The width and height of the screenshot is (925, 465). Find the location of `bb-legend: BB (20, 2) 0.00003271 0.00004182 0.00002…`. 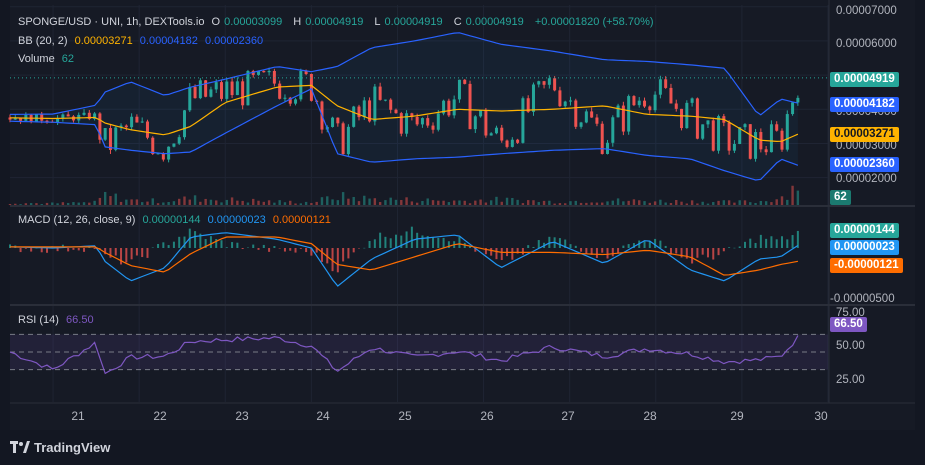

bb-legend: BB (20, 2) 0.00003271 0.00004182 0.00002… is located at coordinates (142, 41).